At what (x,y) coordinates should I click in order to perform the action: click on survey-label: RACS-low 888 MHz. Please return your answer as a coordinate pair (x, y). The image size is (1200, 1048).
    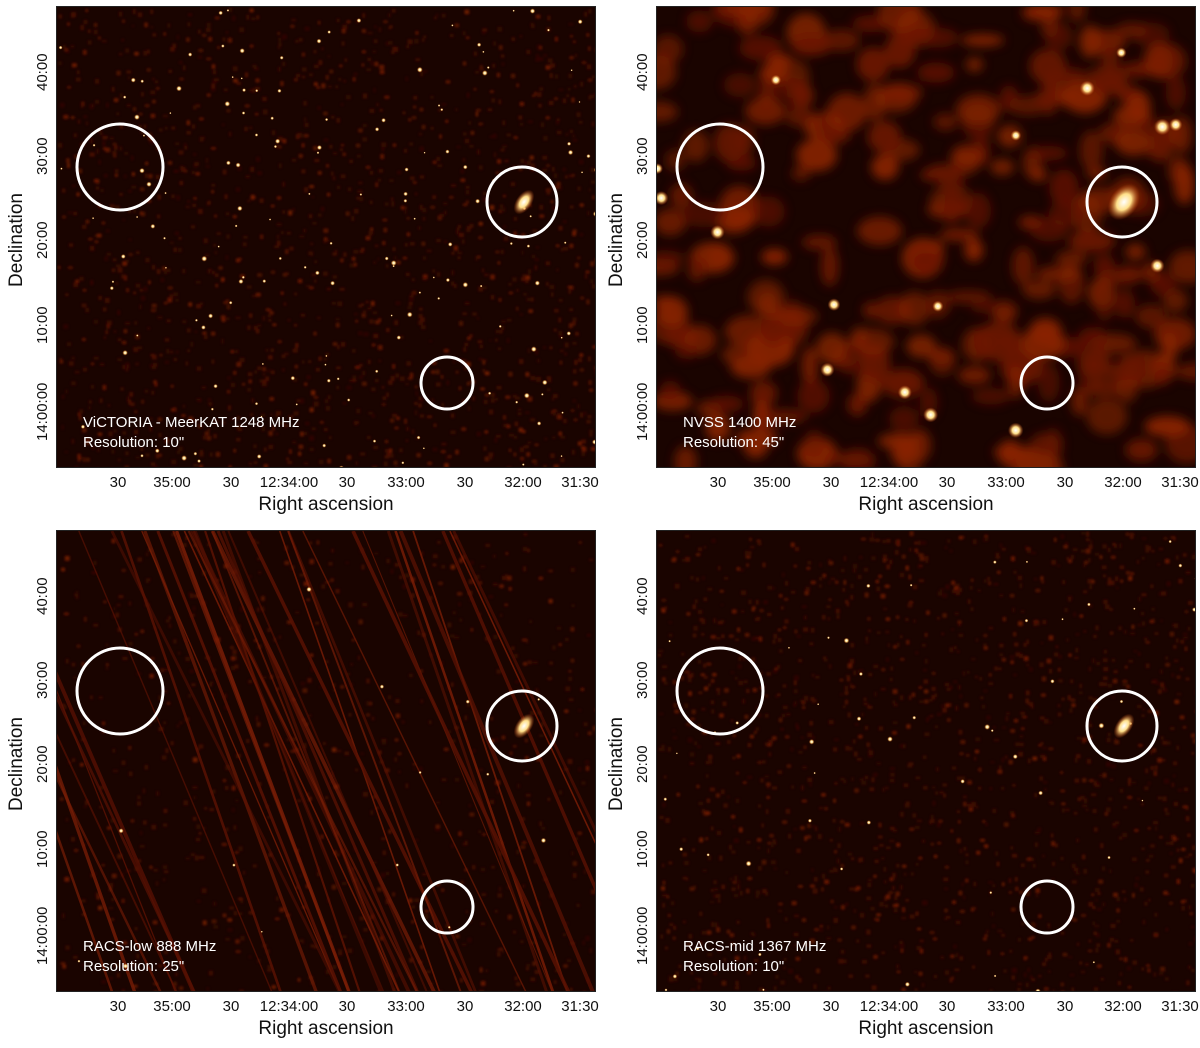
    Looking at the image, I should click on (150, 946).